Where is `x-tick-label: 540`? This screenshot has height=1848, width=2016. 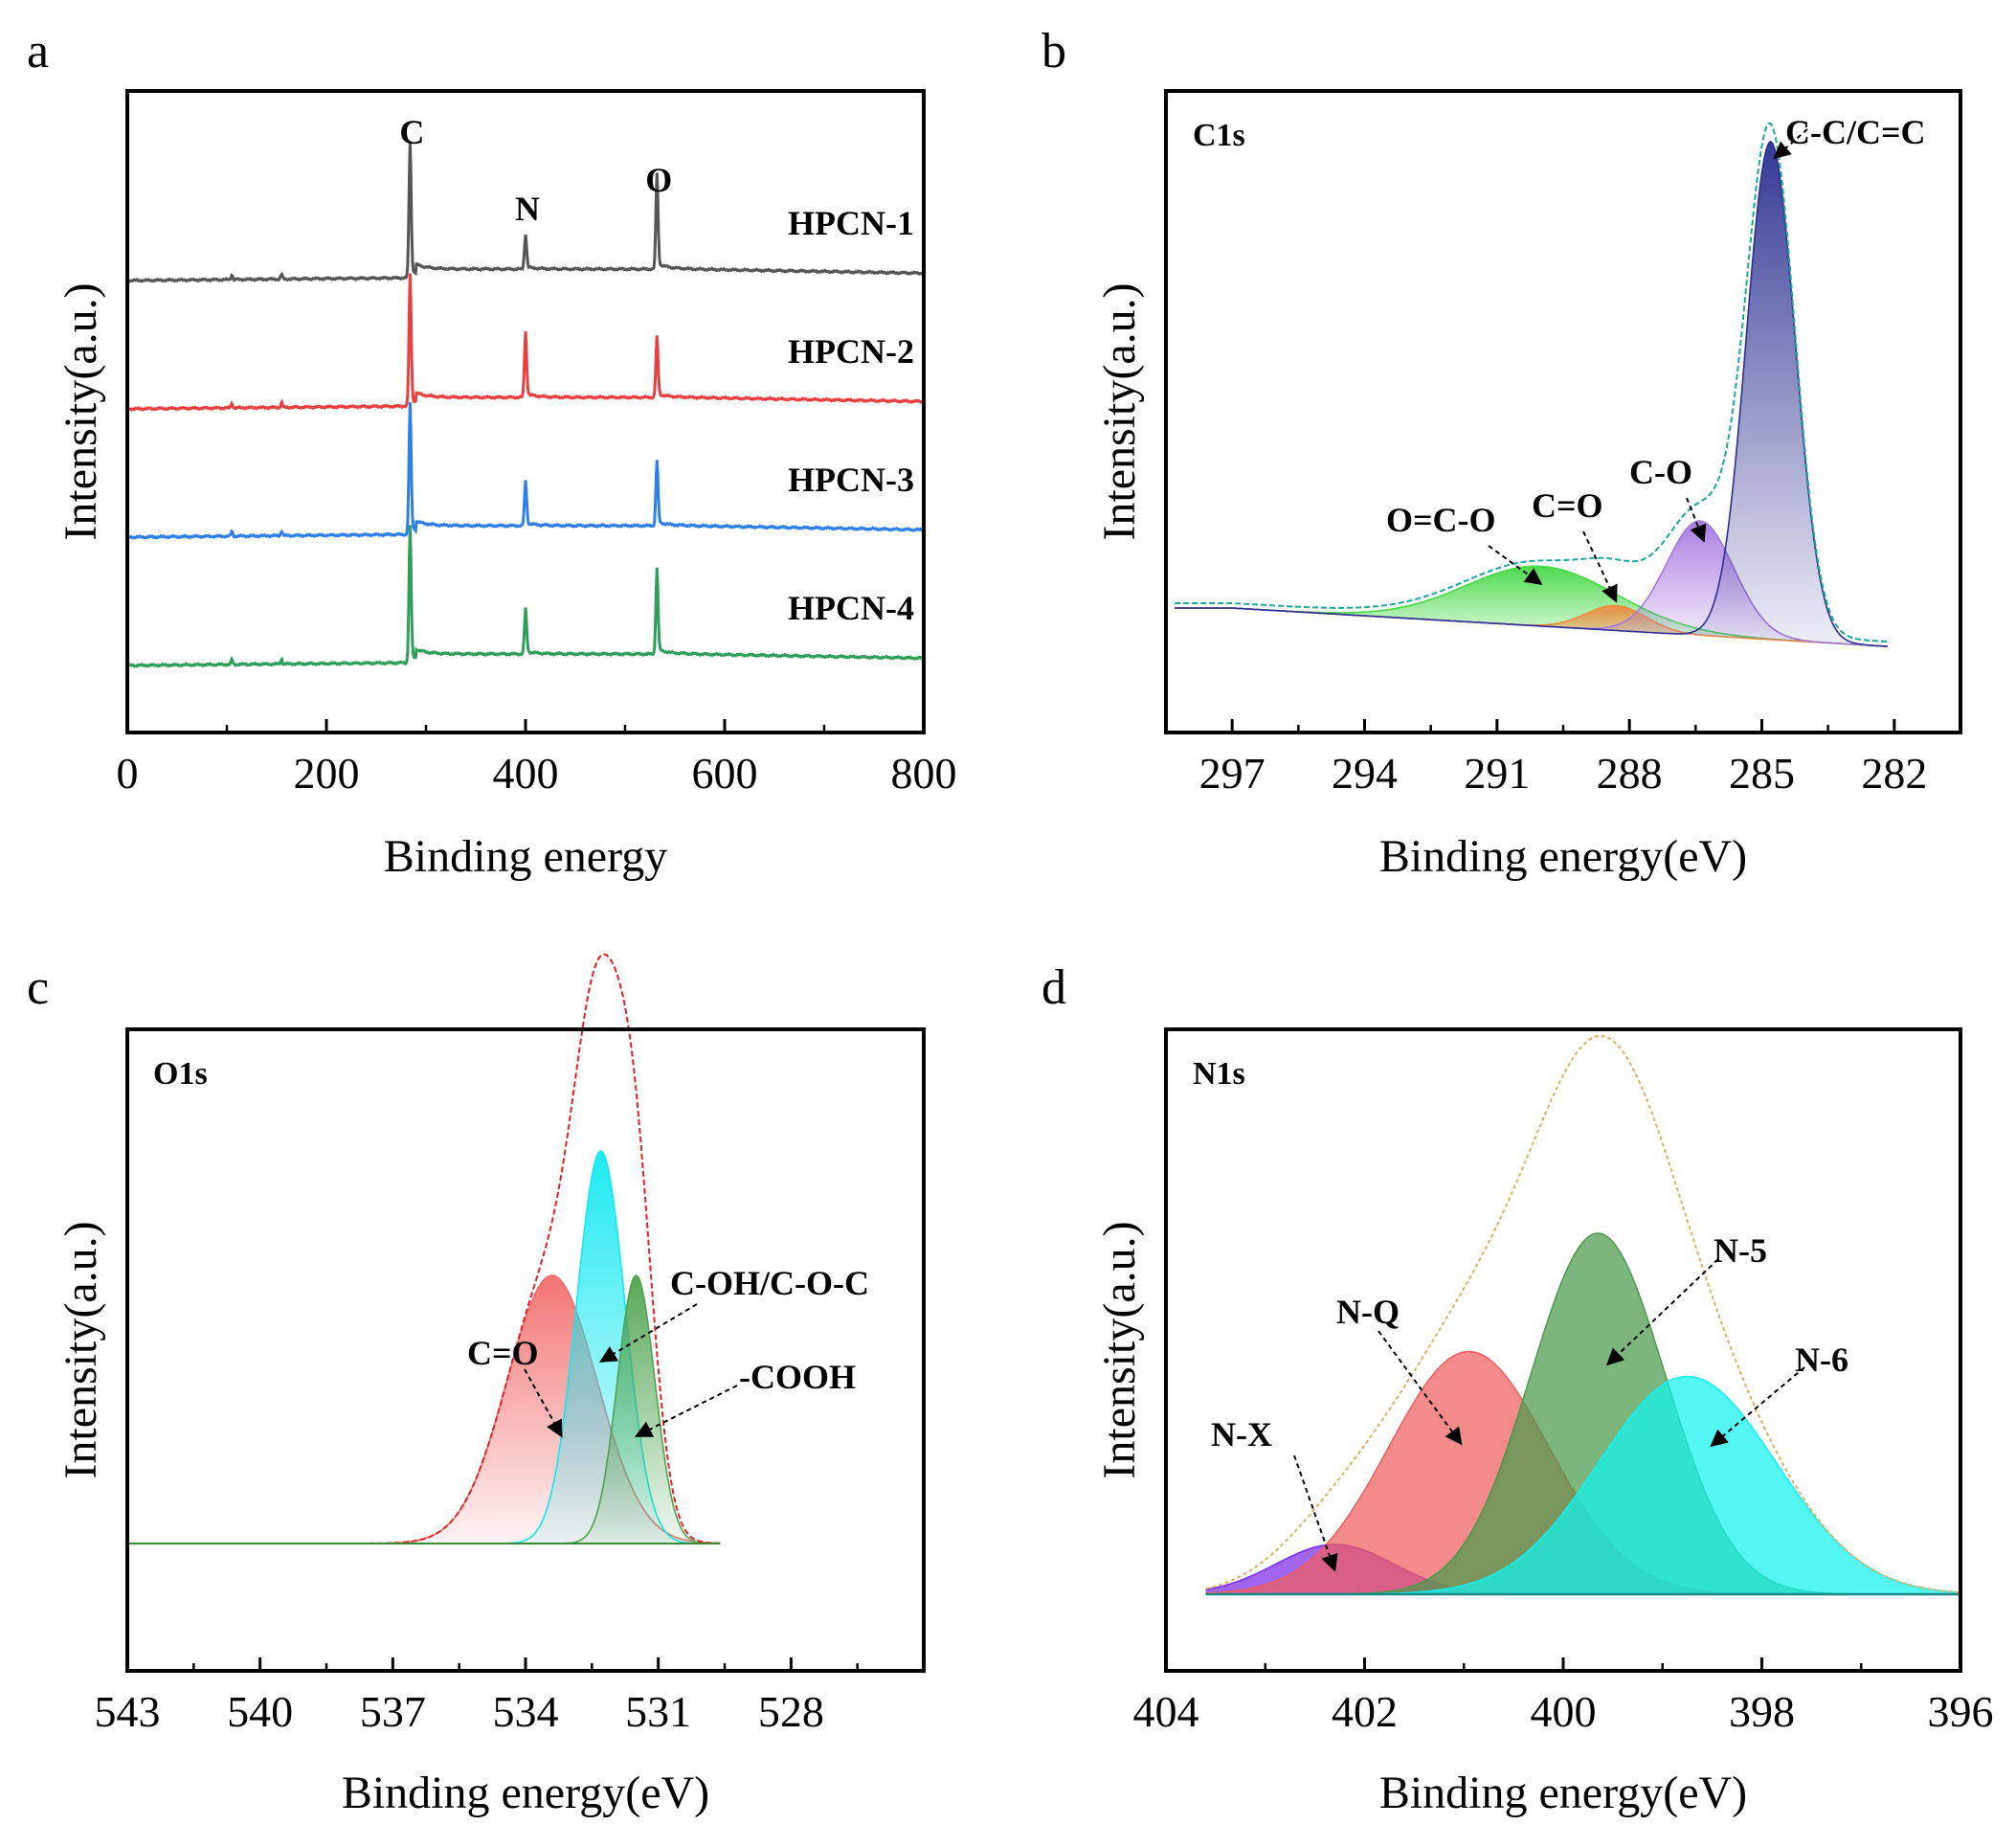
x-tick-label: 540 is located at coordinates (260, 1711).